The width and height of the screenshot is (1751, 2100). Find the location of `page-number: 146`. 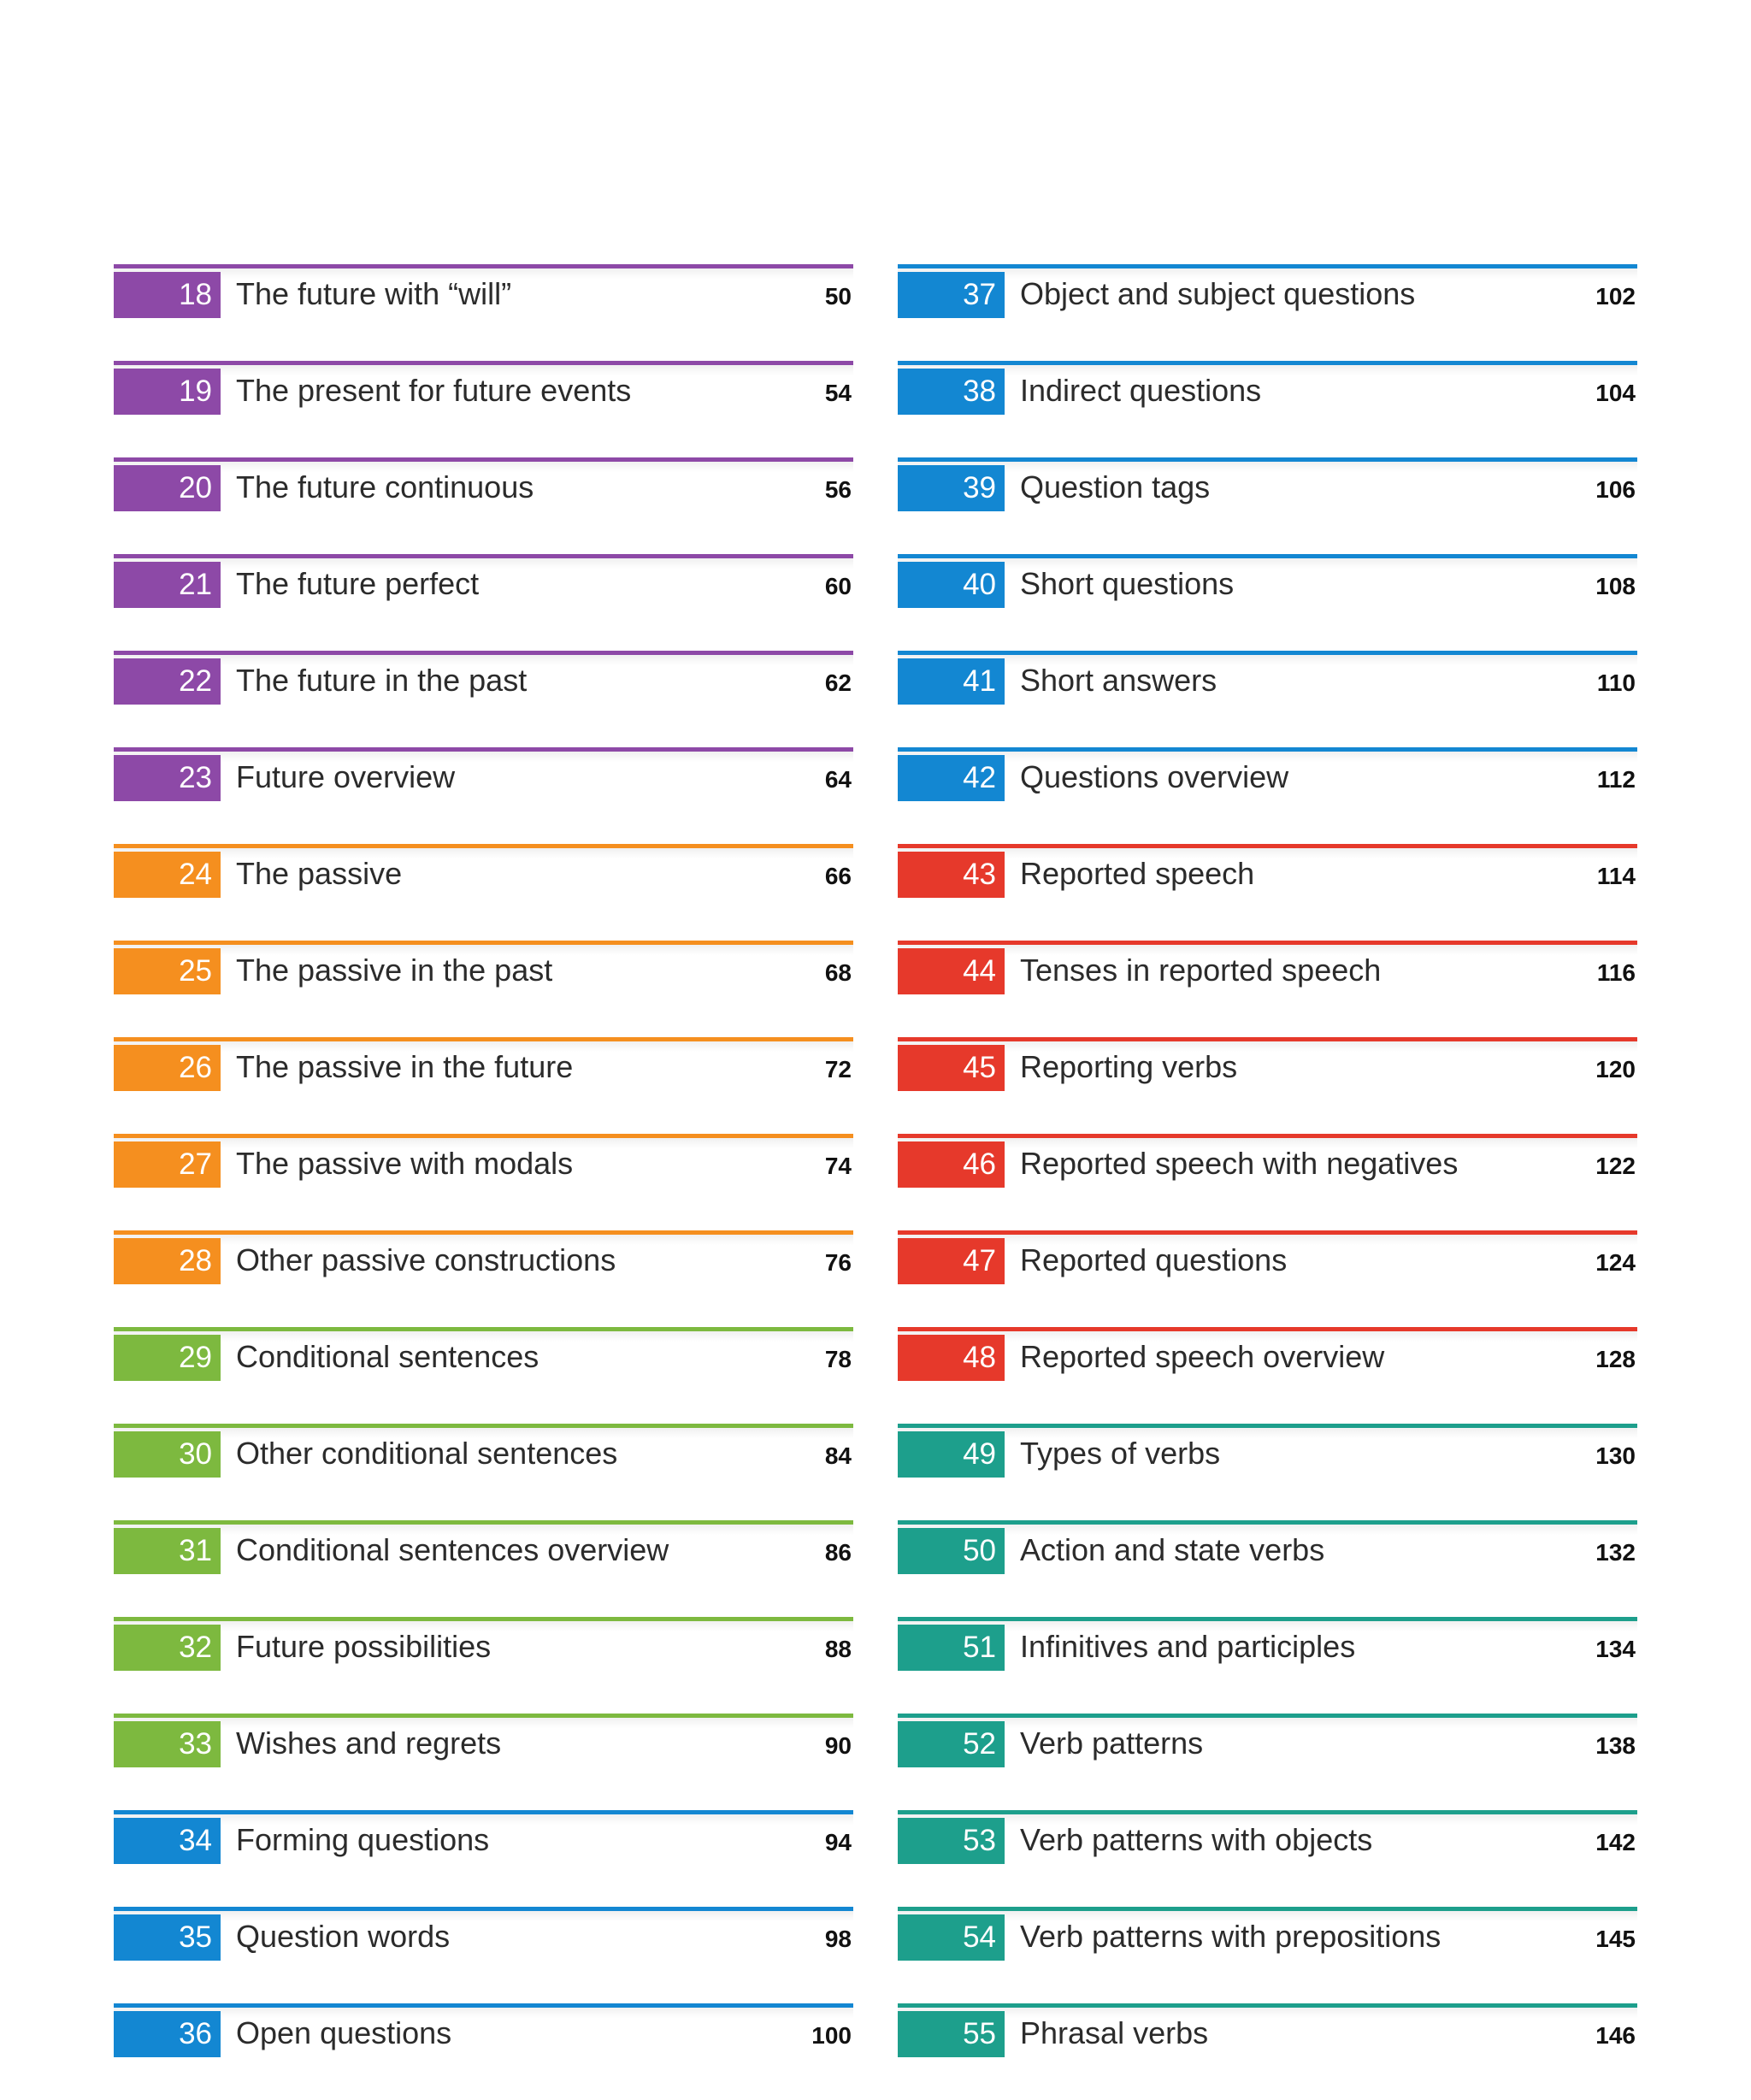

page-number: 146 is located at coordinates (1615, 2036).